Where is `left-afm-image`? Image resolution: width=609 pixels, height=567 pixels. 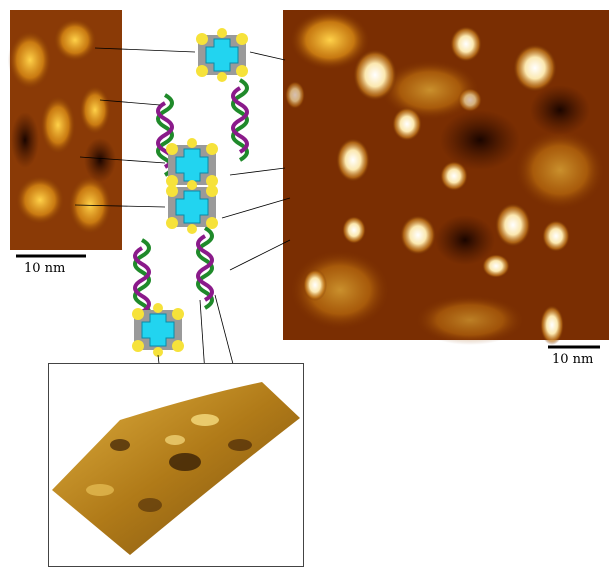 left-afm-image is located at coordinates (65, 130).